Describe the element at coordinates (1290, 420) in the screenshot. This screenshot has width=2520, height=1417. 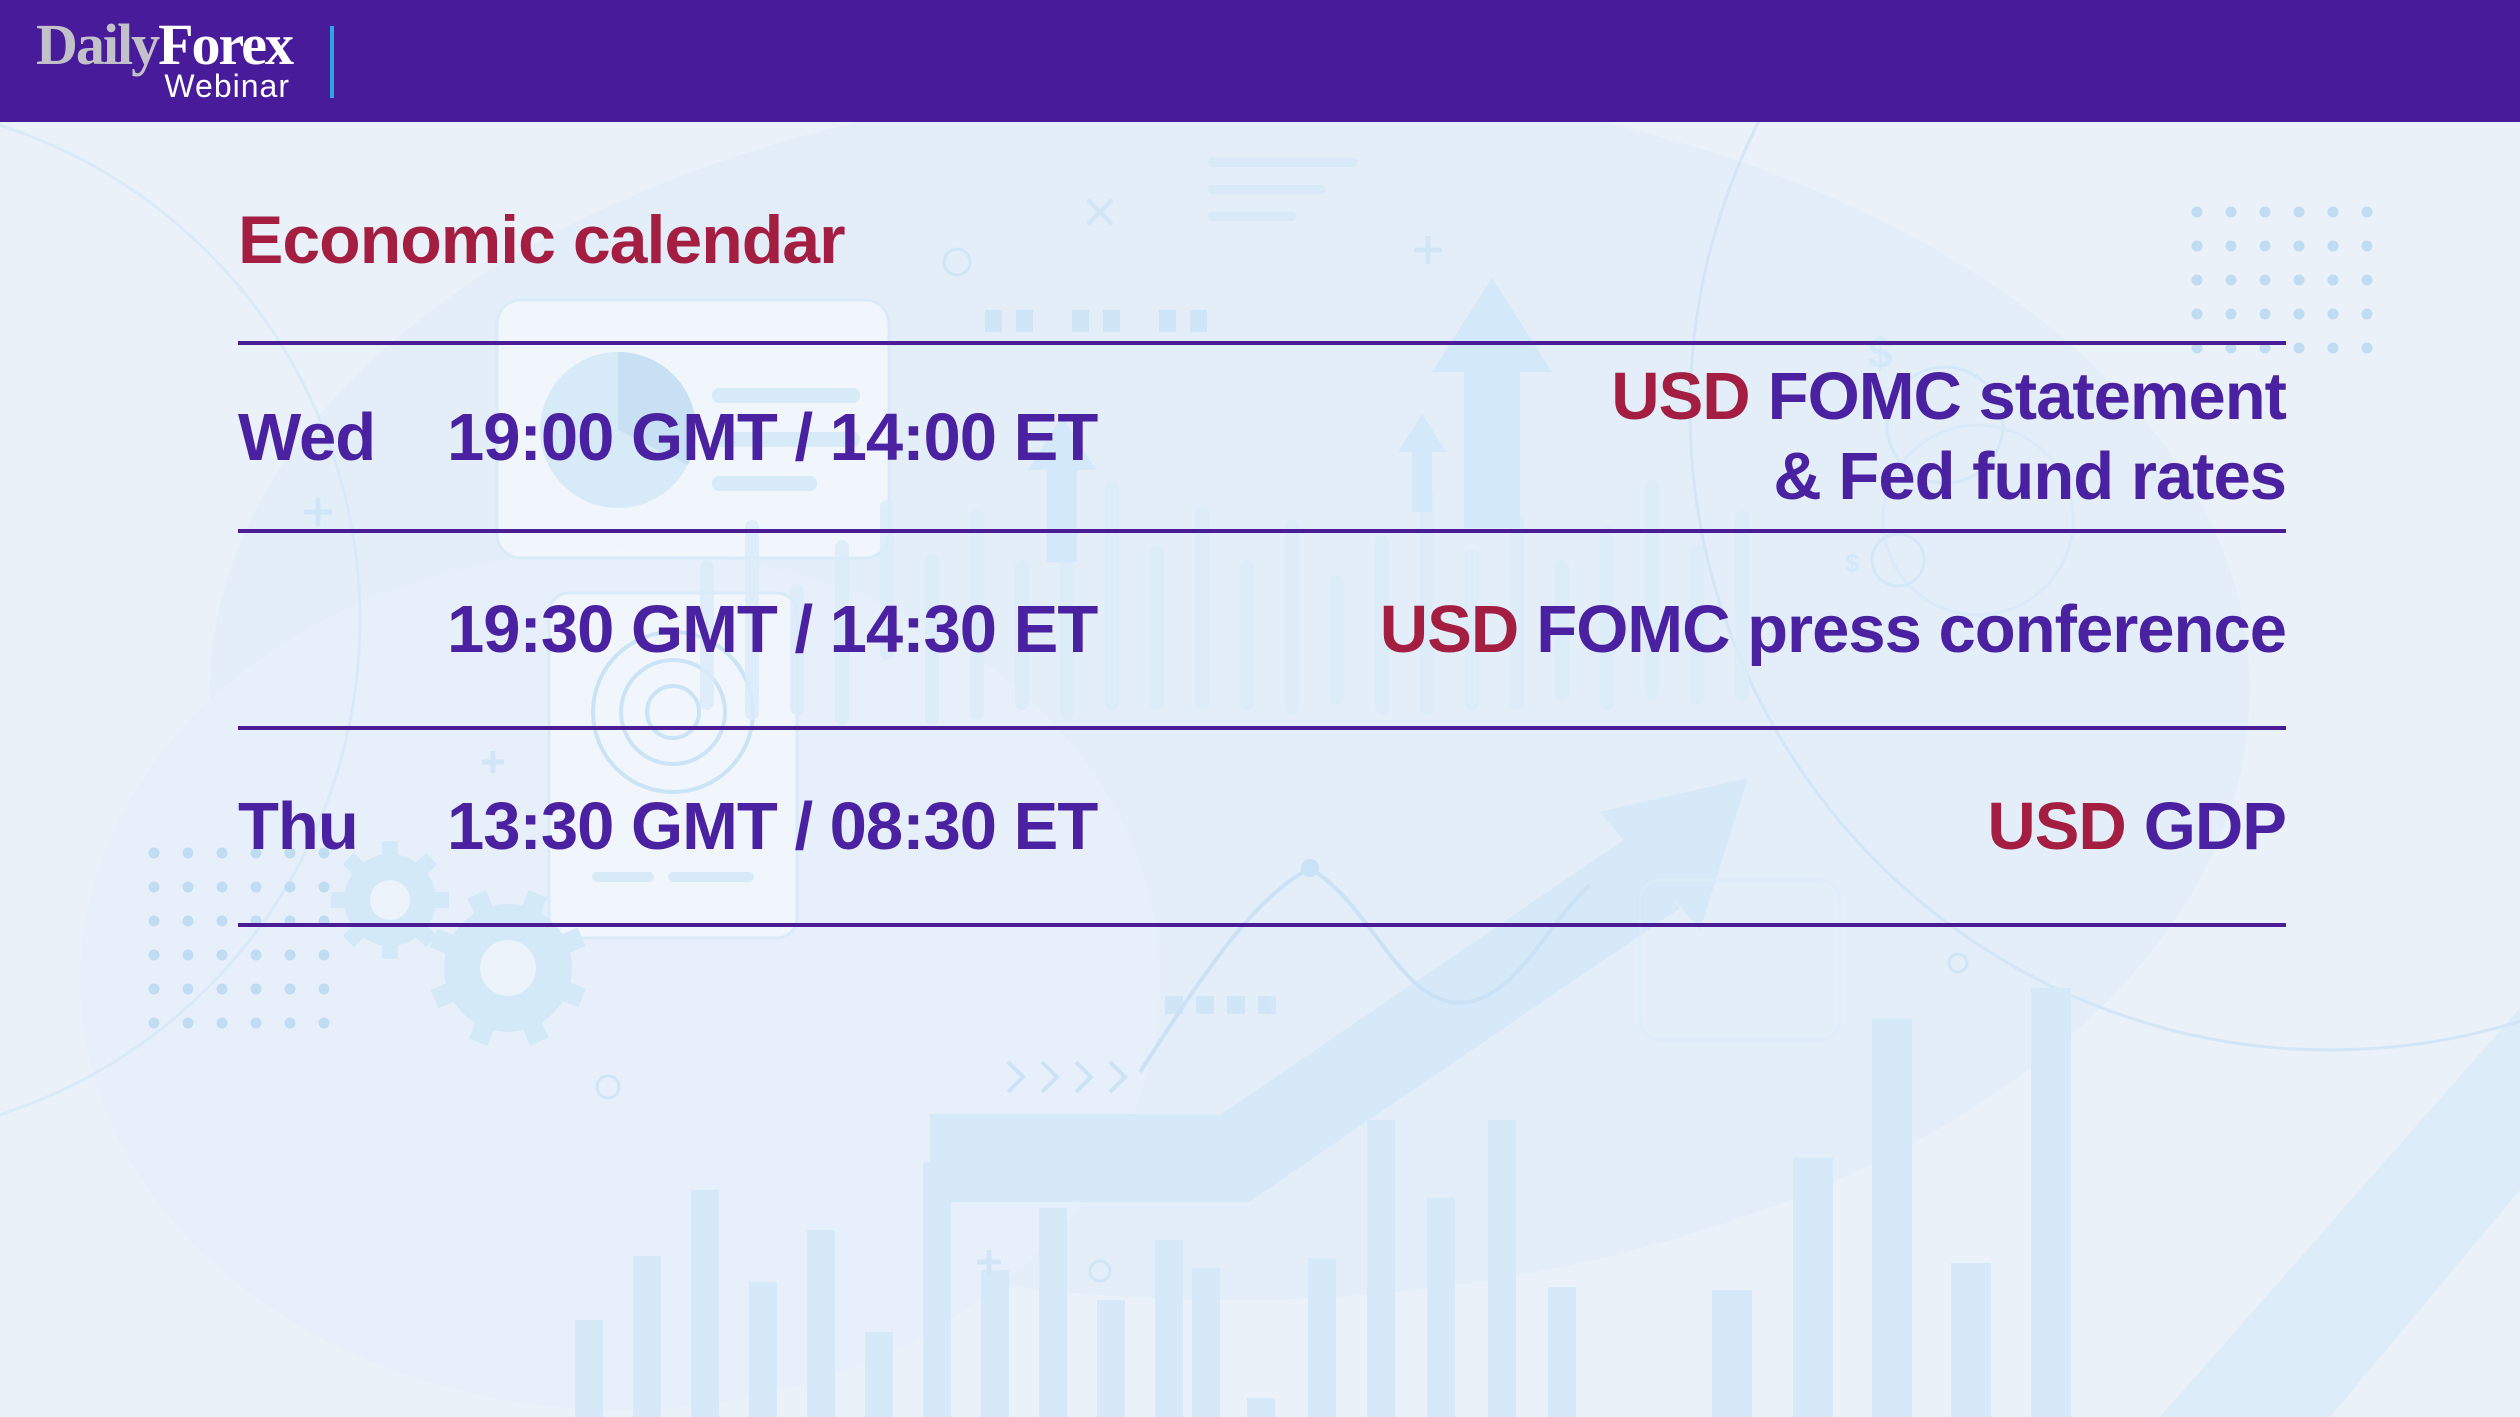
I see `up-arrow-icon` at that location.